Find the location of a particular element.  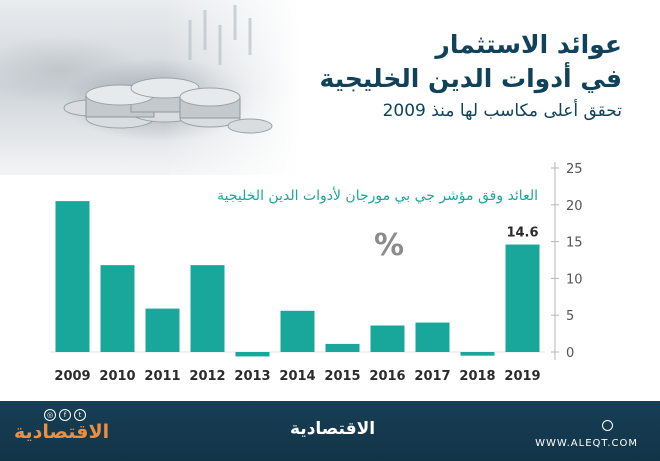

data-labels: 14.6 is located at coordinates (522, 233).